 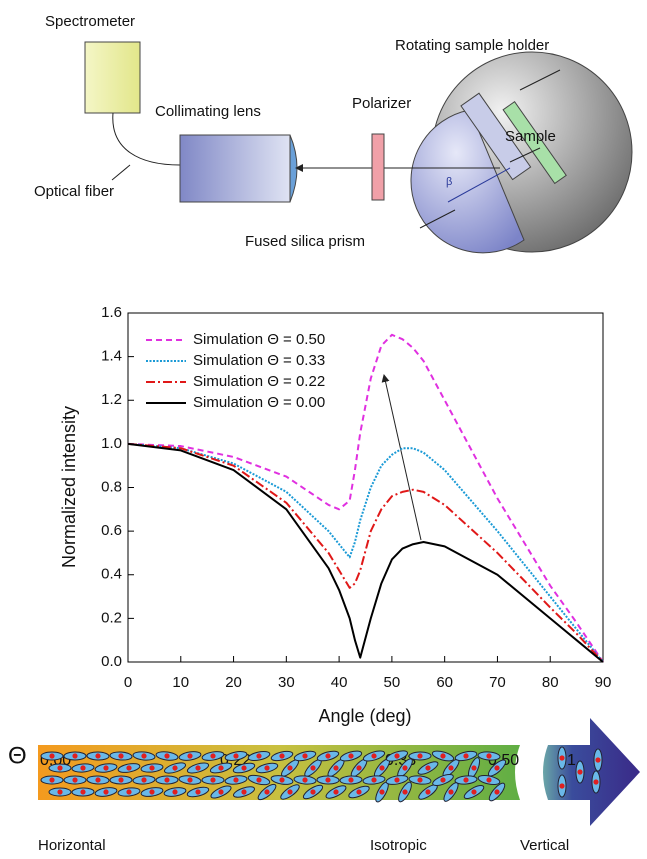 I want to click on normal, so click(x=479, y=185).